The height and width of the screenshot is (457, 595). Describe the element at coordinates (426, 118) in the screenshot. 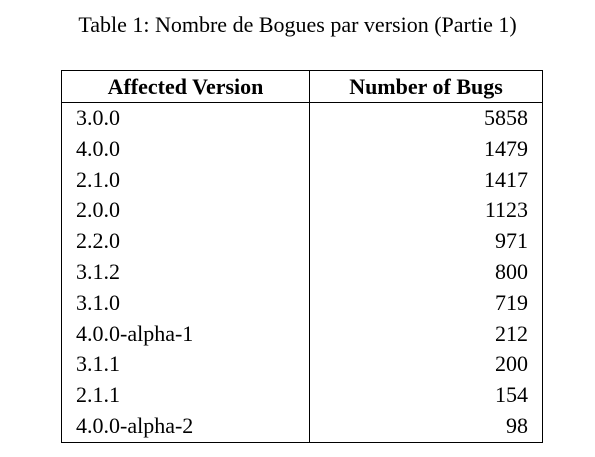

I see `bug-count-cell: 5858` at that location.